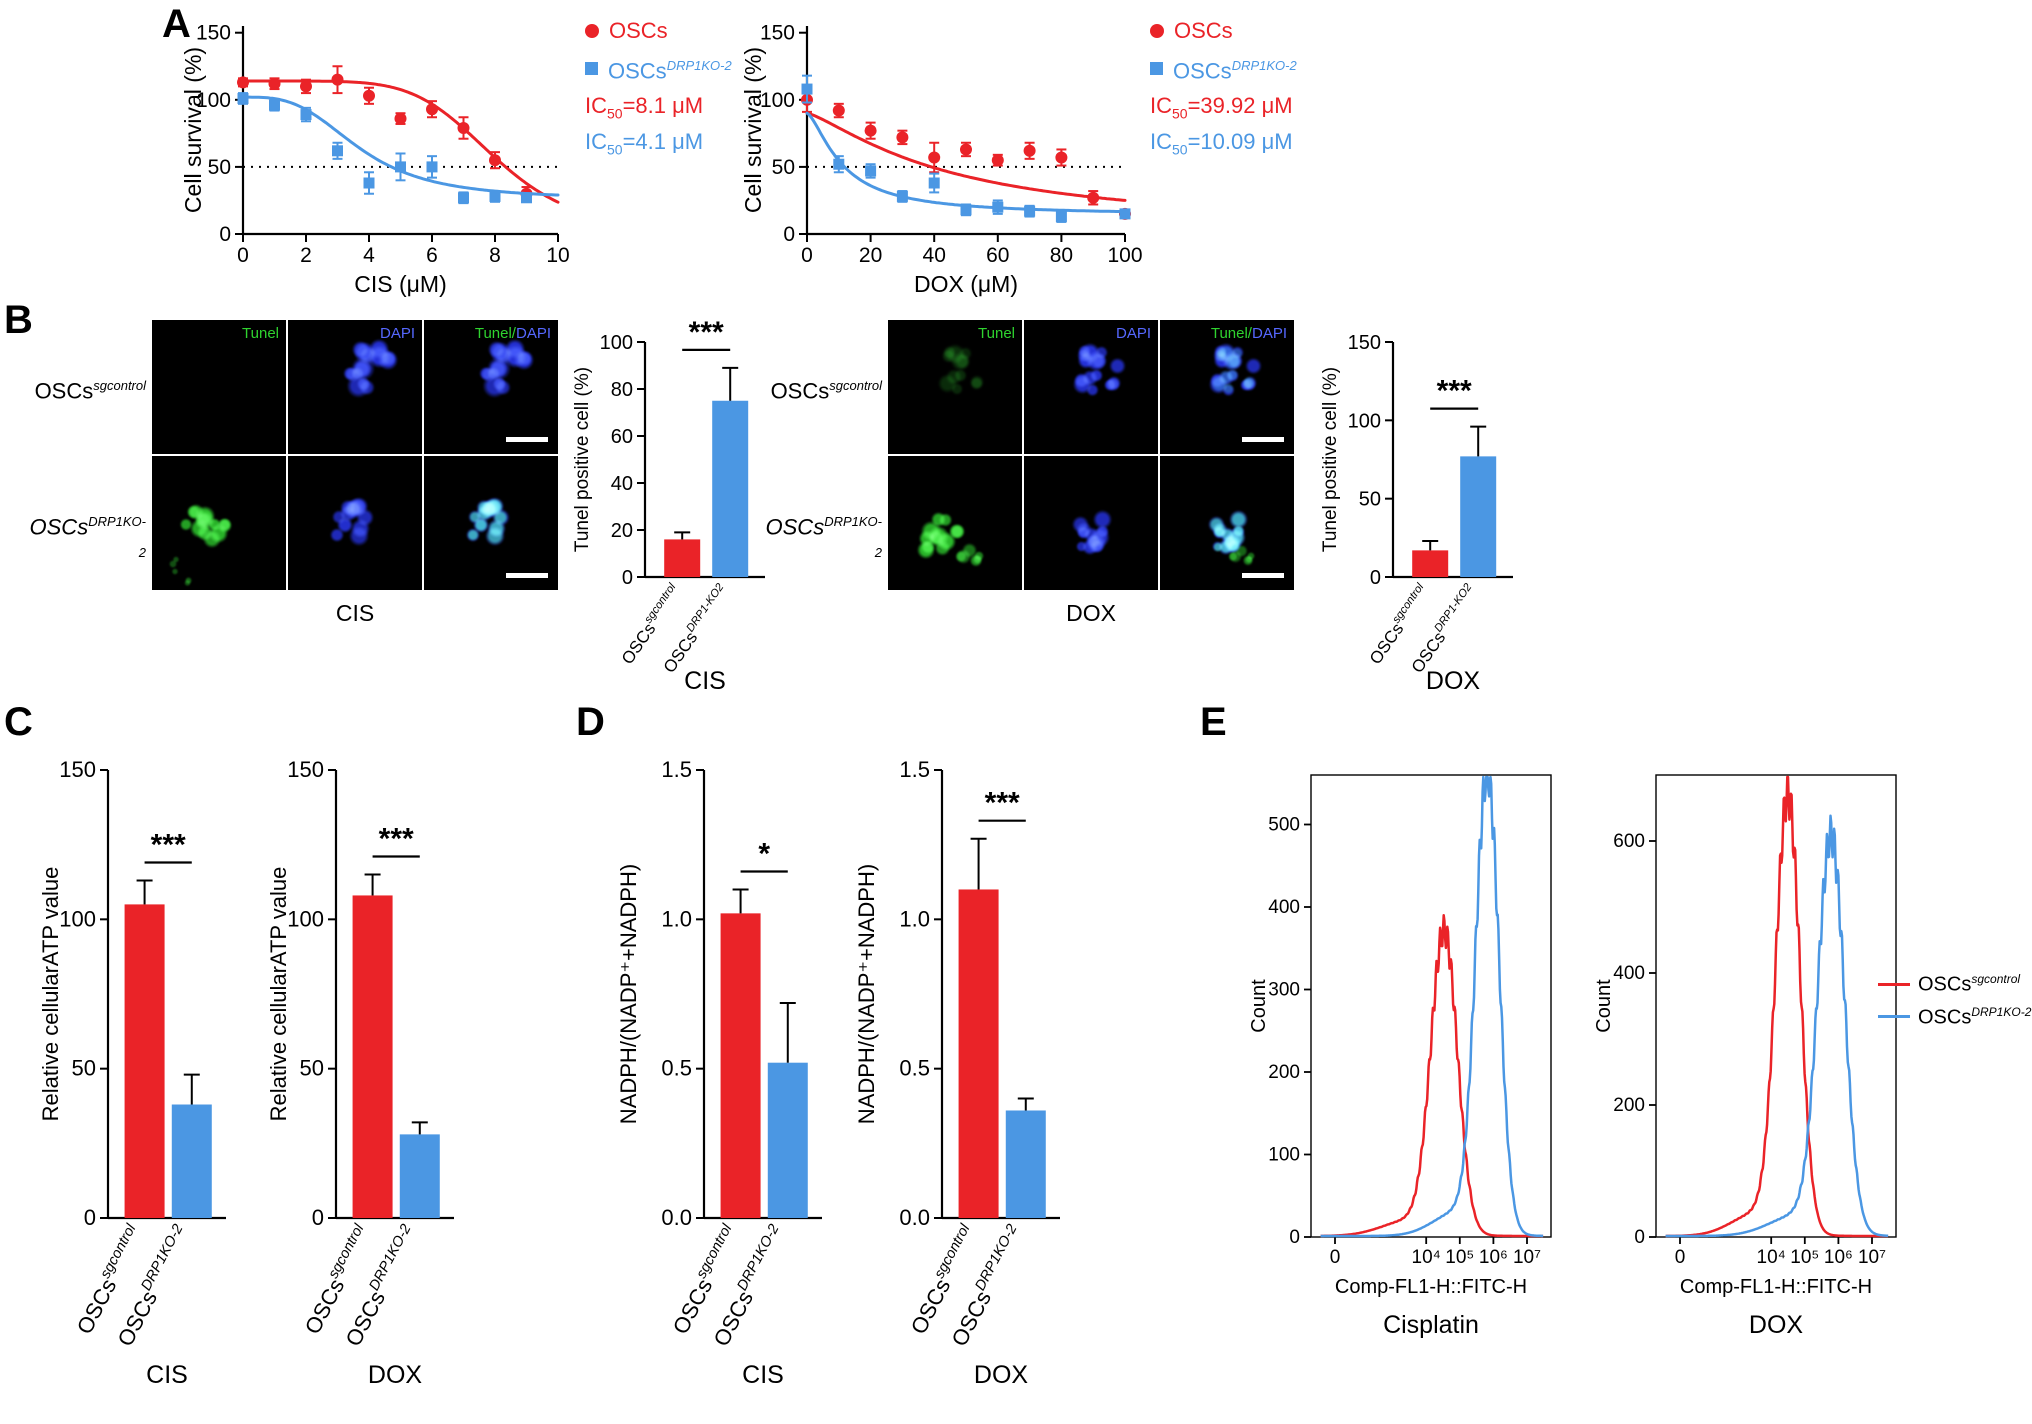 Image resolution: width=2032 pixels, height=1424 pixels. I want to click on y-tick-label: 20, so click(622, 531).